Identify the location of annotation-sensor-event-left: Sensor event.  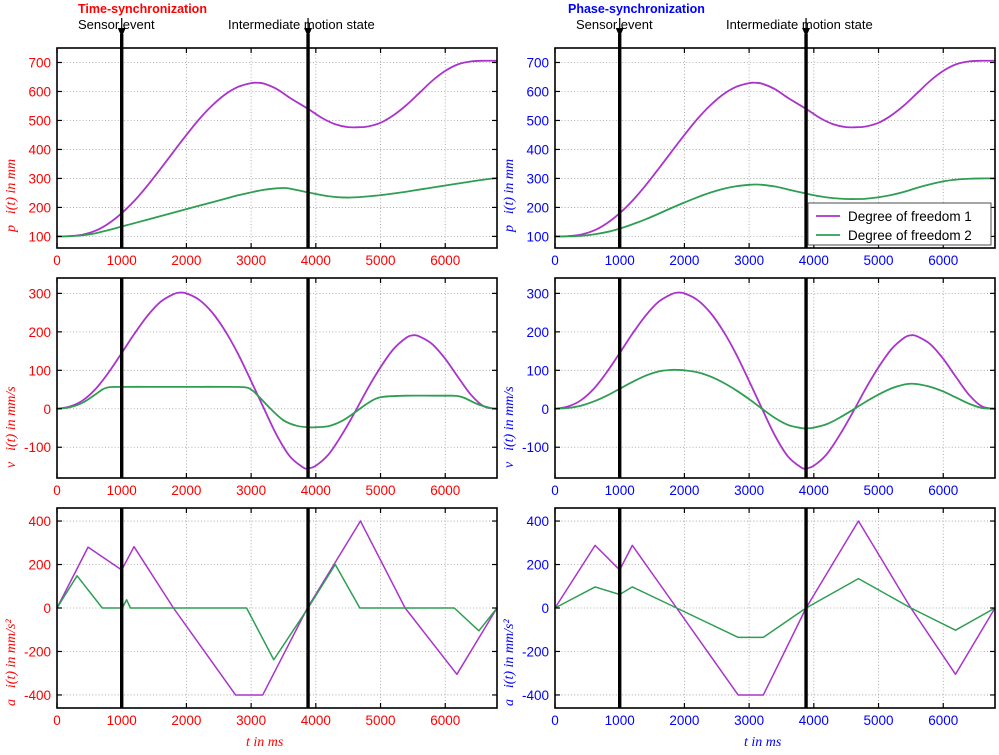
(116, 24).